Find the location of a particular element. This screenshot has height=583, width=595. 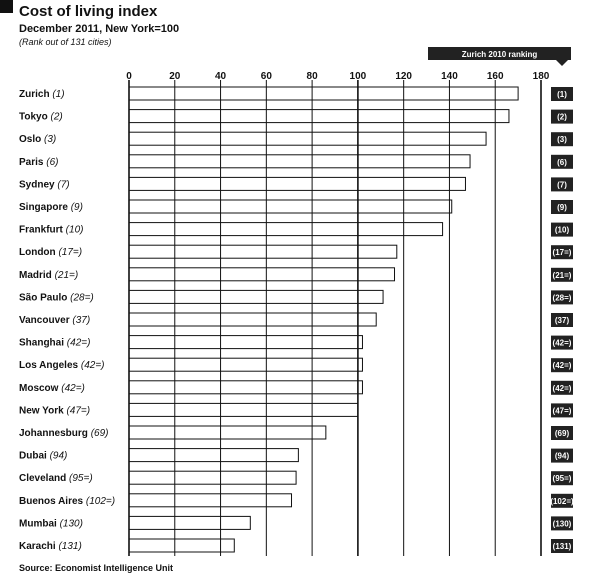

chart-note: (Rank out of 131 cities) is located at coordinates (65, 42).